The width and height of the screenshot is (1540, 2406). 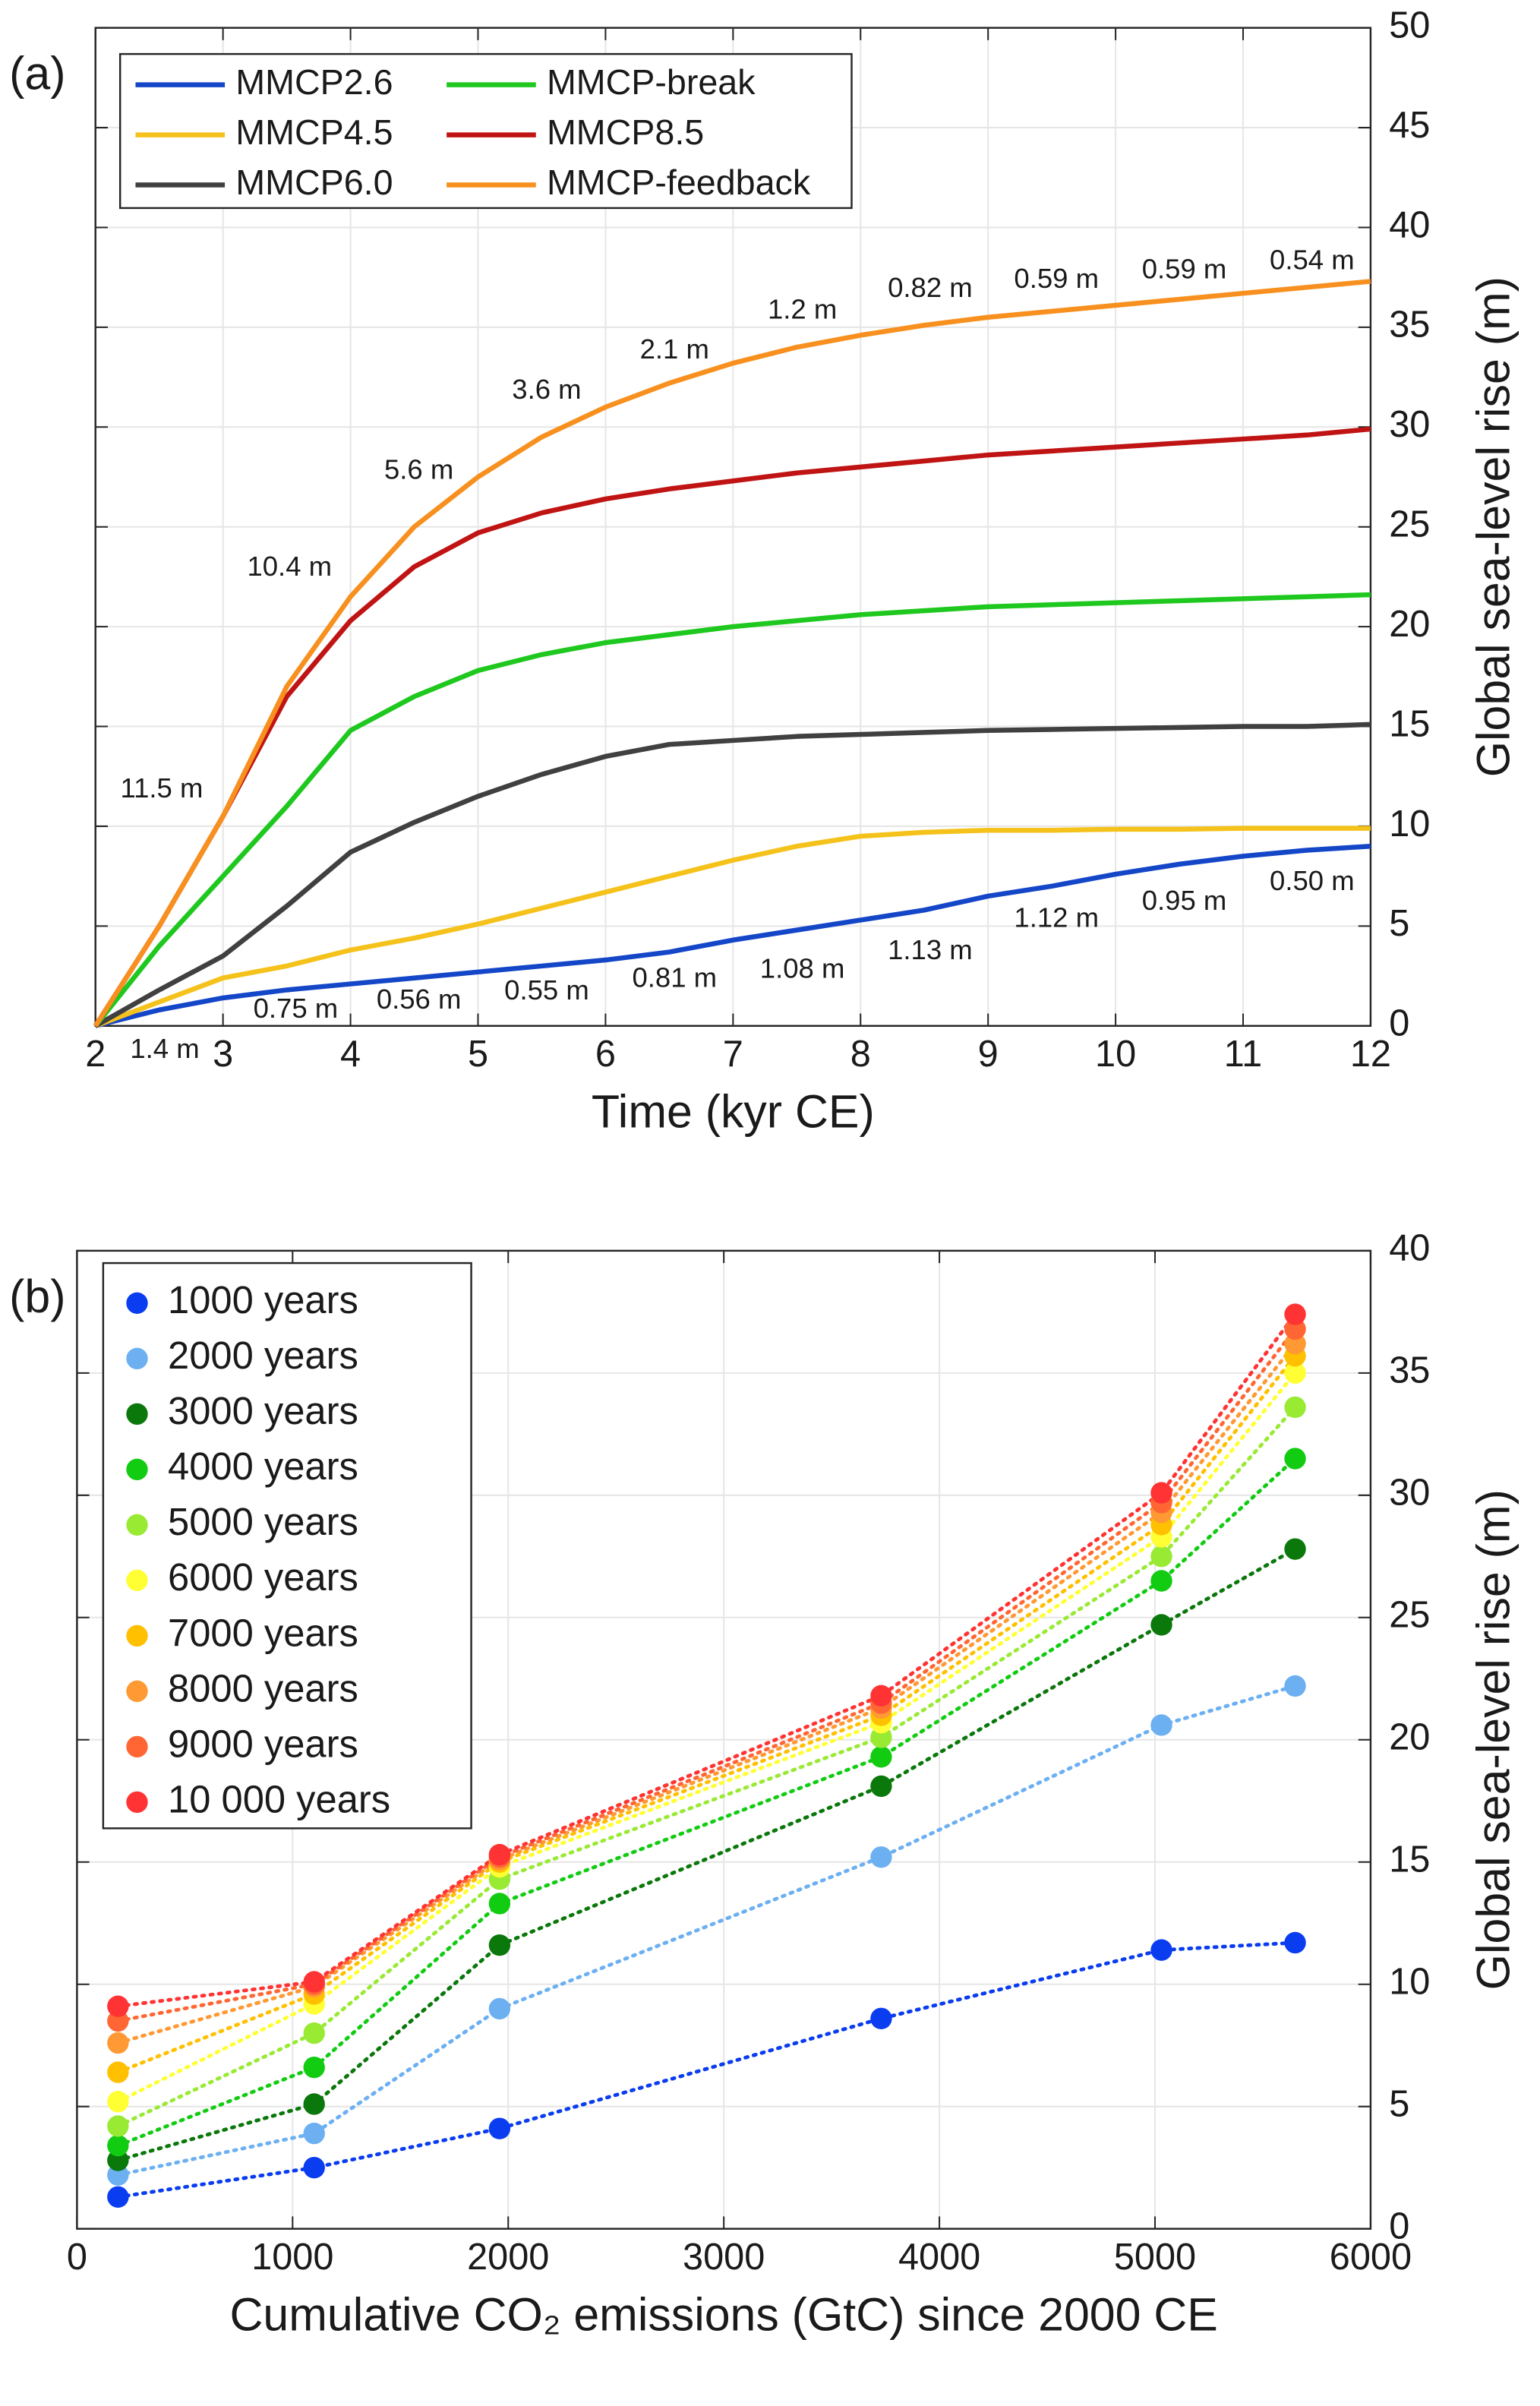 What do you see at coordinates (679, 182) in the screenshot?
I see `legend-label: MMCP-feedback` at bounding box center [679, 182].